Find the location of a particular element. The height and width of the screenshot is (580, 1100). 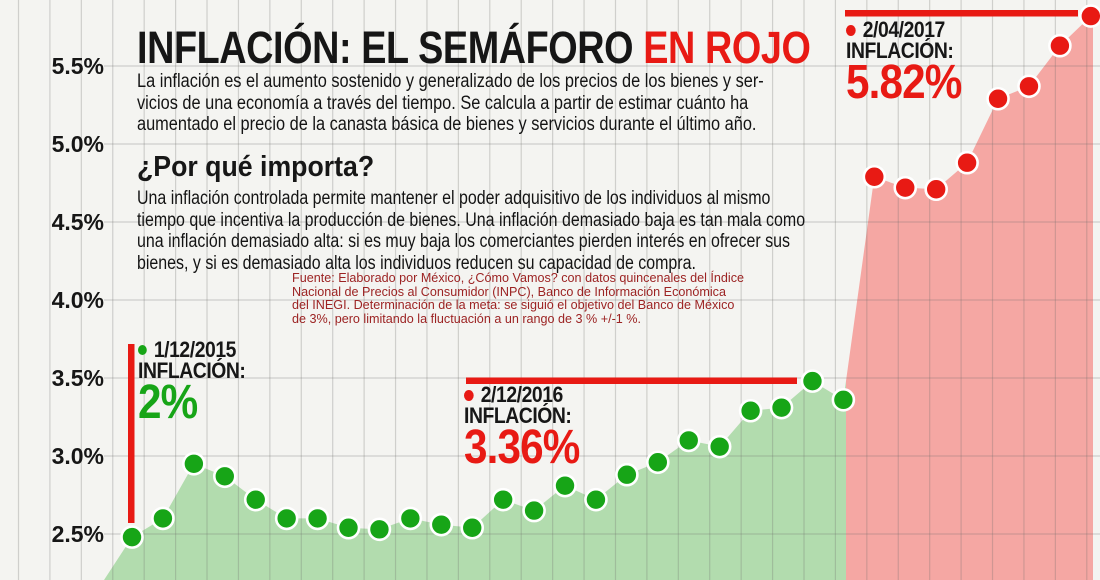

y-axis-tick-label: 5.0% is located at coordinates (77, 144).